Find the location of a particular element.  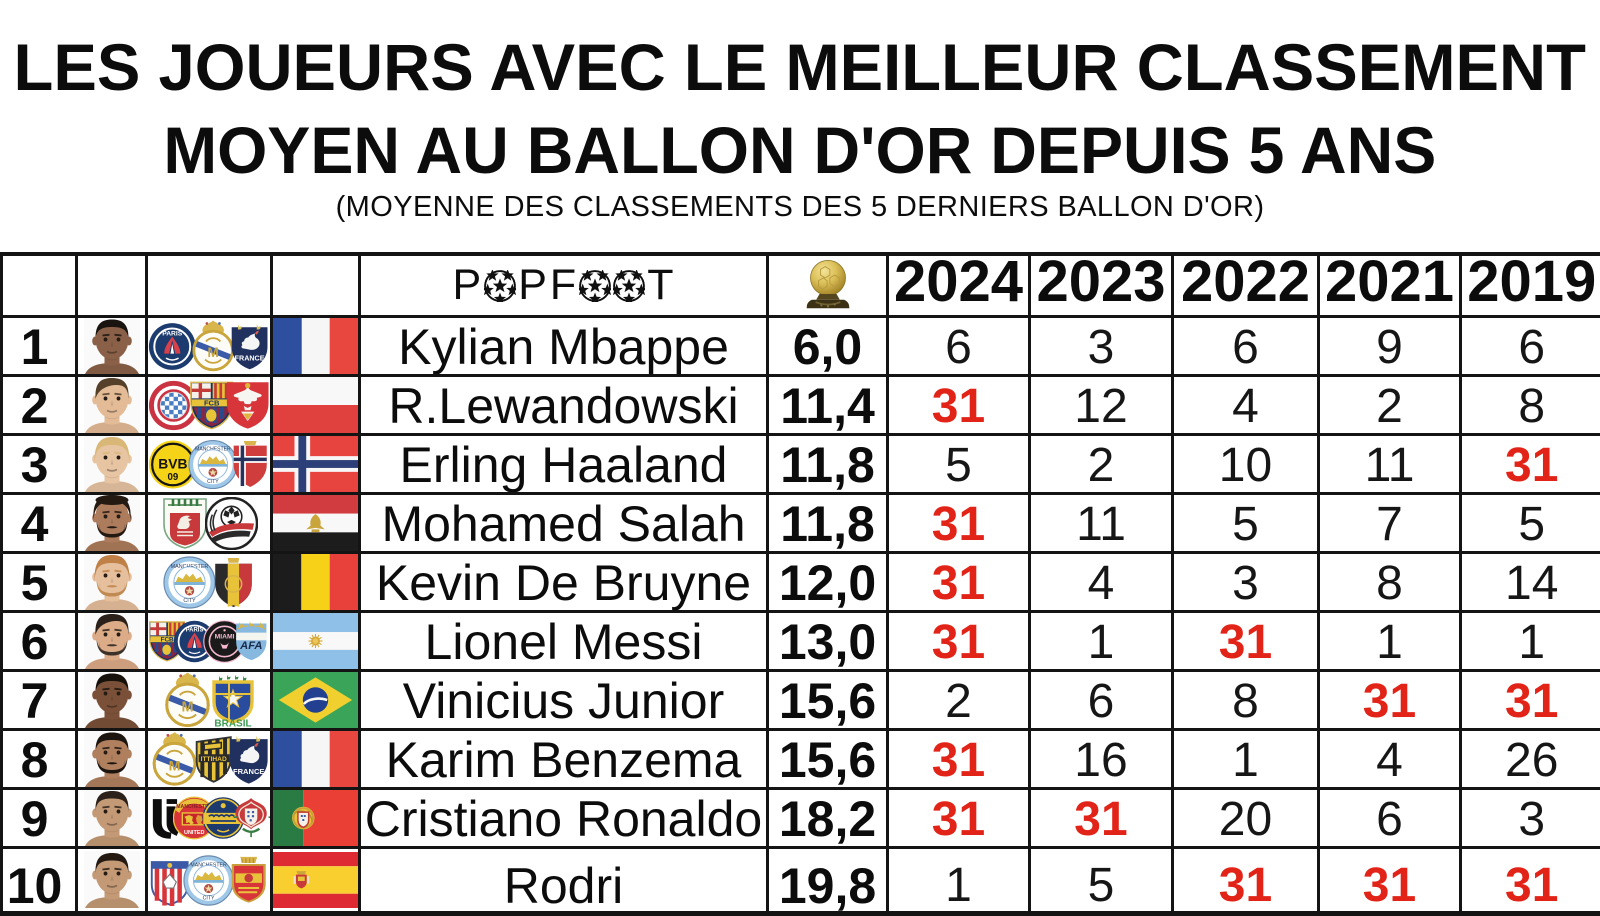

svg-text: 09 is located at coordinates (173, 477).